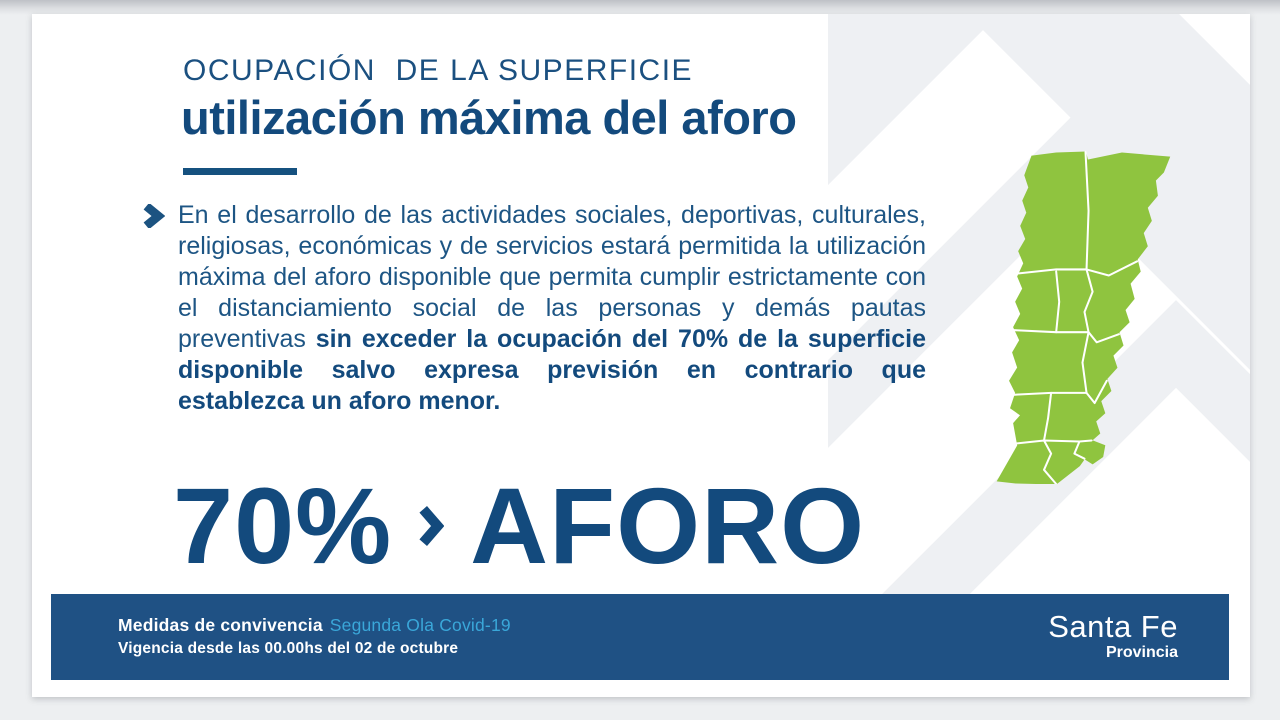 The width and height of the screenshot is (1280, 720). I want to click on stat-row: 70% AFORO, so click(519, 526).